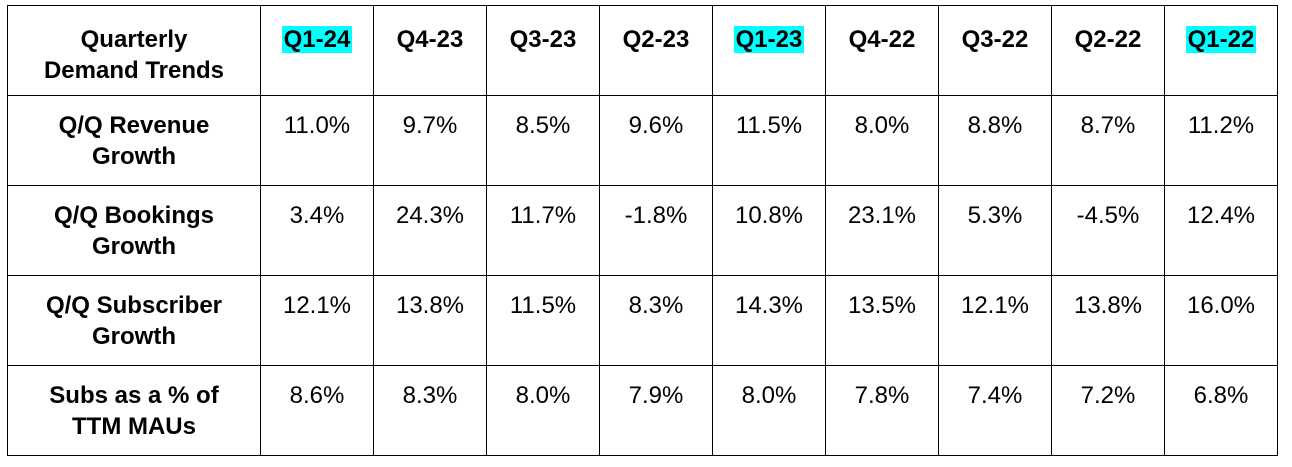 The image size is (1292, 467). What do you see at coordinates (134, 320) in the screenshot?
I see `row-label: Q/Q Subscriber Growth` at bounding box center [134, 320].